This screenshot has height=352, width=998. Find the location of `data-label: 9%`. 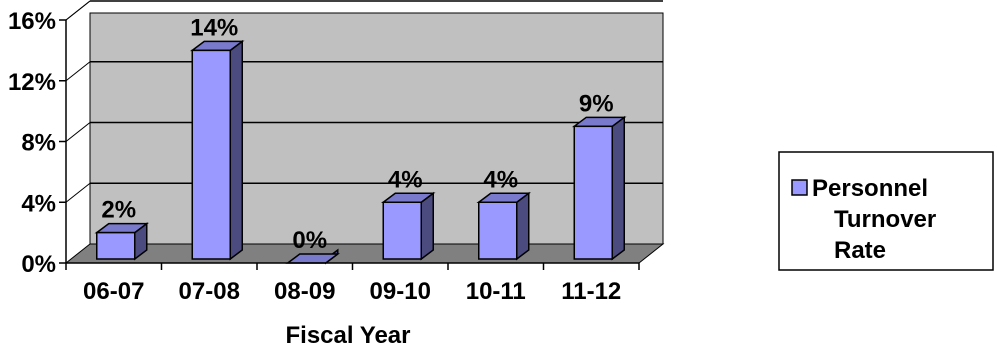

data-label: 9% is located at coordinates (596, 103).